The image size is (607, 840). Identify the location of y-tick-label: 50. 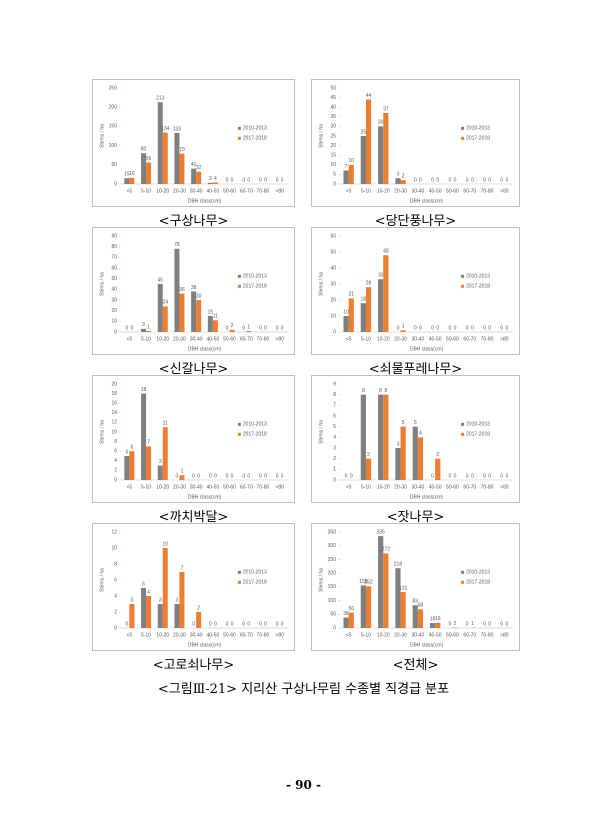
(333, 252).